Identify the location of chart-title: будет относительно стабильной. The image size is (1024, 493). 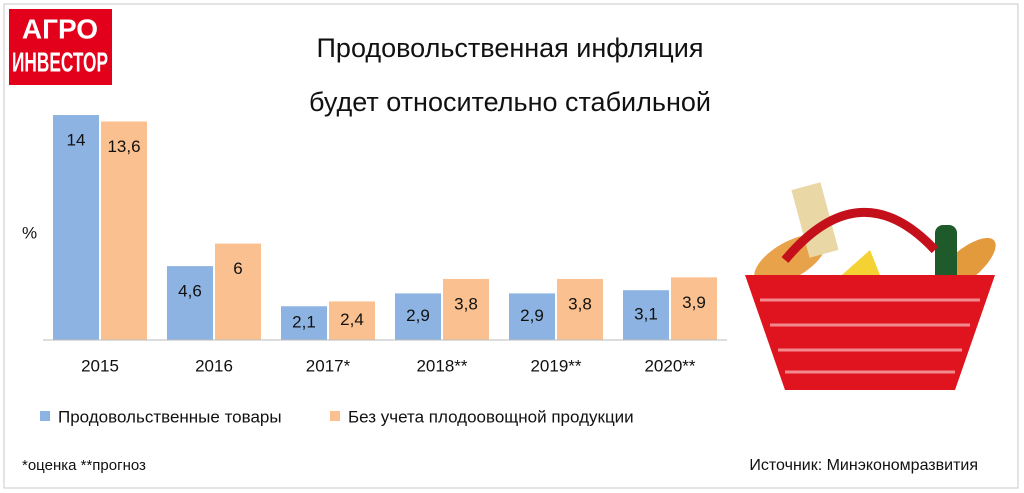
(510, 102).